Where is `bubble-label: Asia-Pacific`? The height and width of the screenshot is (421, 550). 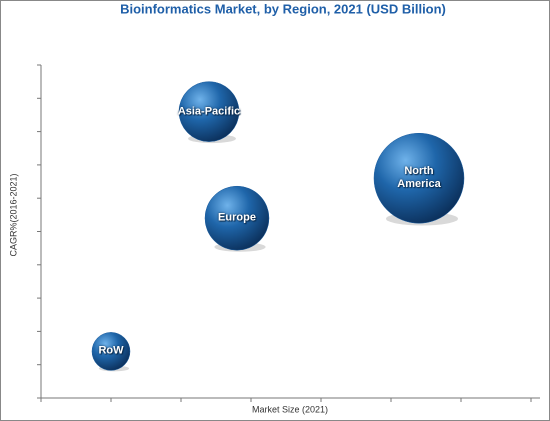
bubble-label: Asia-Pacific is located at coordinates (209, 111).